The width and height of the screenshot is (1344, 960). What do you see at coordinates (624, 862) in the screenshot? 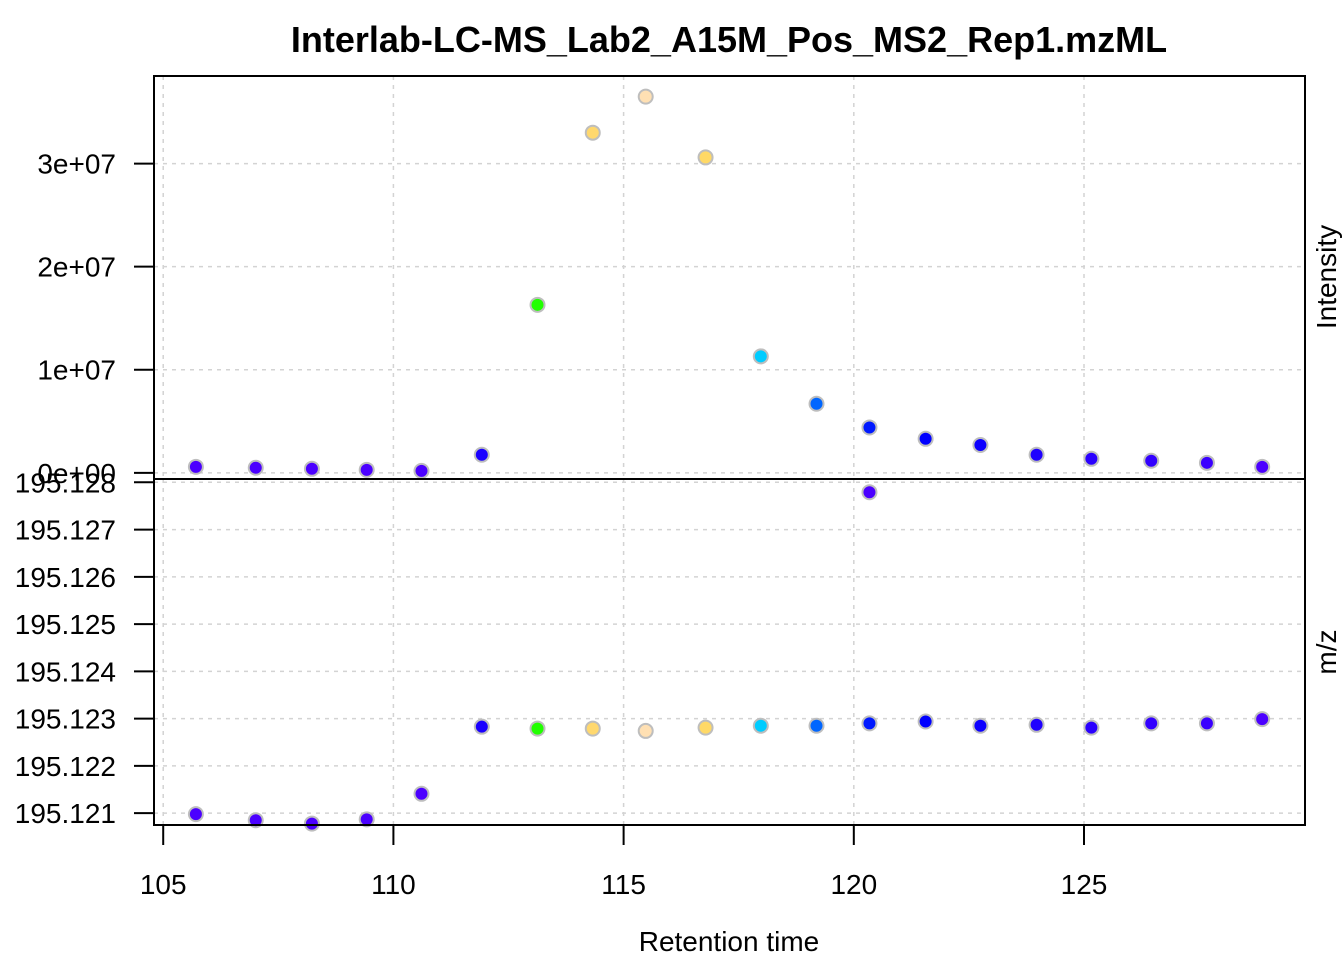
I see `x-axis: 105 110 115 120 125` at bounding box center [624, 862].